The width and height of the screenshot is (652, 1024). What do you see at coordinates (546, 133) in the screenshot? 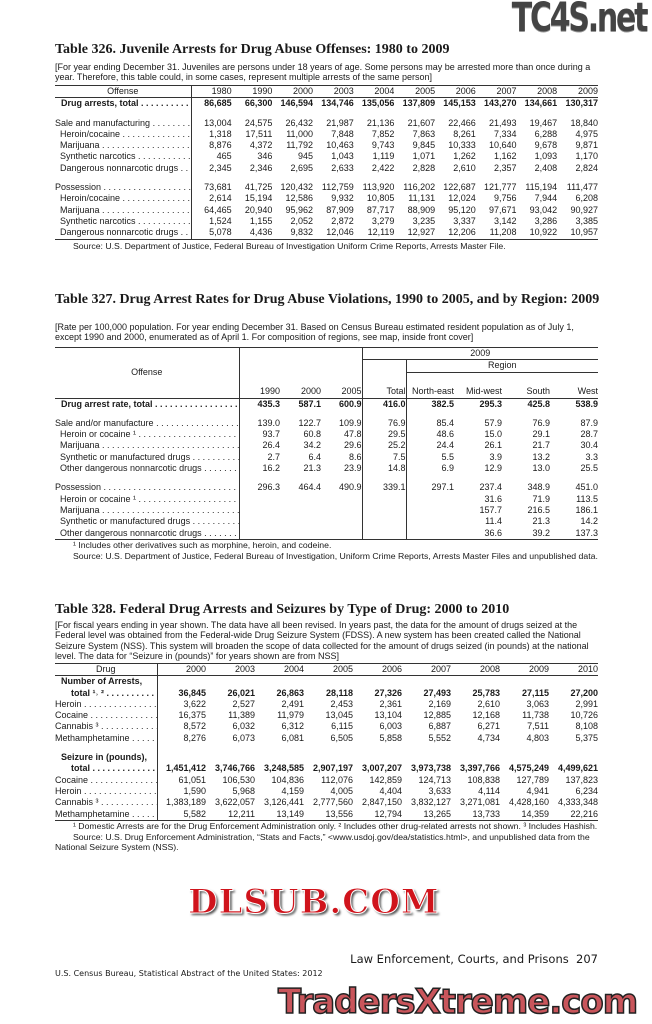
I see `table-cell: 6,288` at bounding box center [546, 133].